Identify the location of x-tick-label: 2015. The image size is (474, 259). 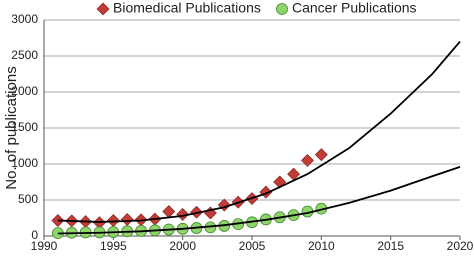
(390, 246).